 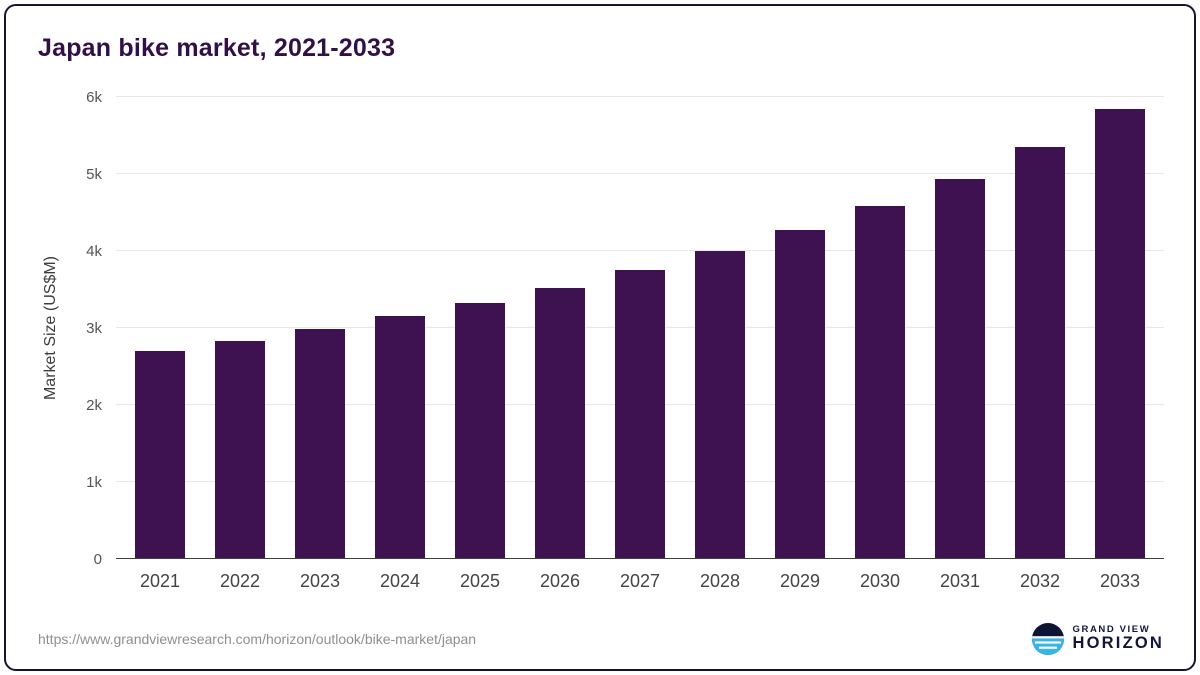 What do you see at coordinates (1040, 353) in the screenshot?
I see `bar-2032` at bounding box center [1040, 353].